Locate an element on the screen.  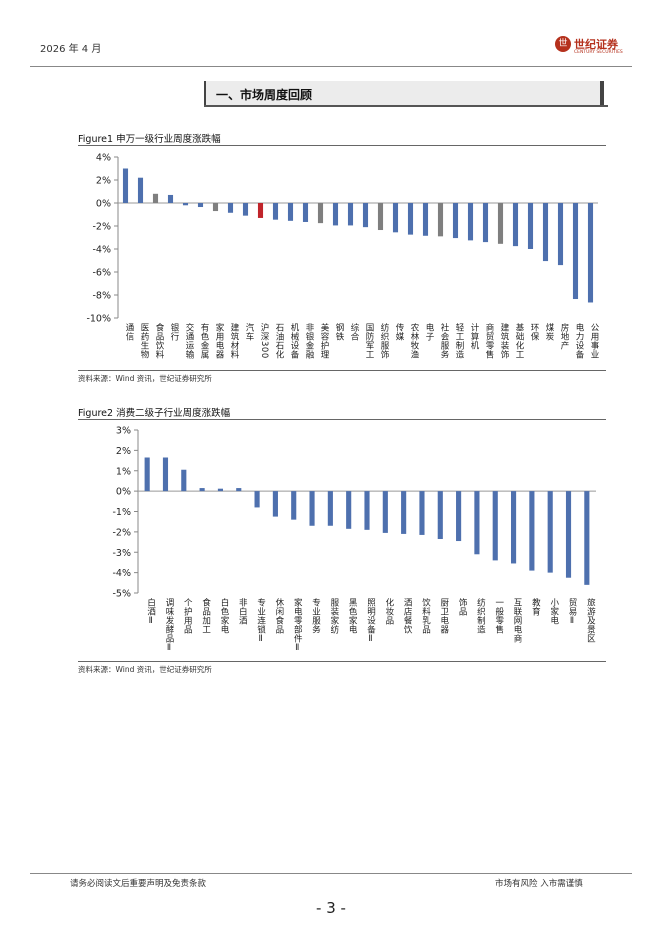
figure1-category-label: 农林牧渔 is located at coordinates (414, 340).